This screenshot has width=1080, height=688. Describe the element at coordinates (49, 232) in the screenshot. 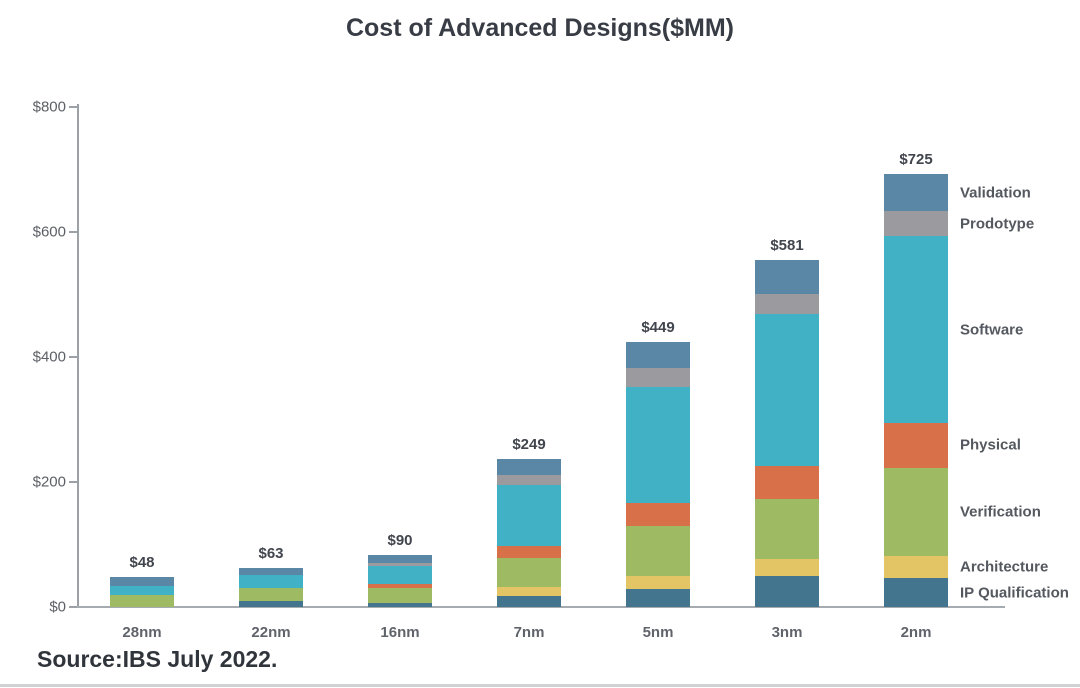

I see `y-axis-tick-label: $600` at that location.